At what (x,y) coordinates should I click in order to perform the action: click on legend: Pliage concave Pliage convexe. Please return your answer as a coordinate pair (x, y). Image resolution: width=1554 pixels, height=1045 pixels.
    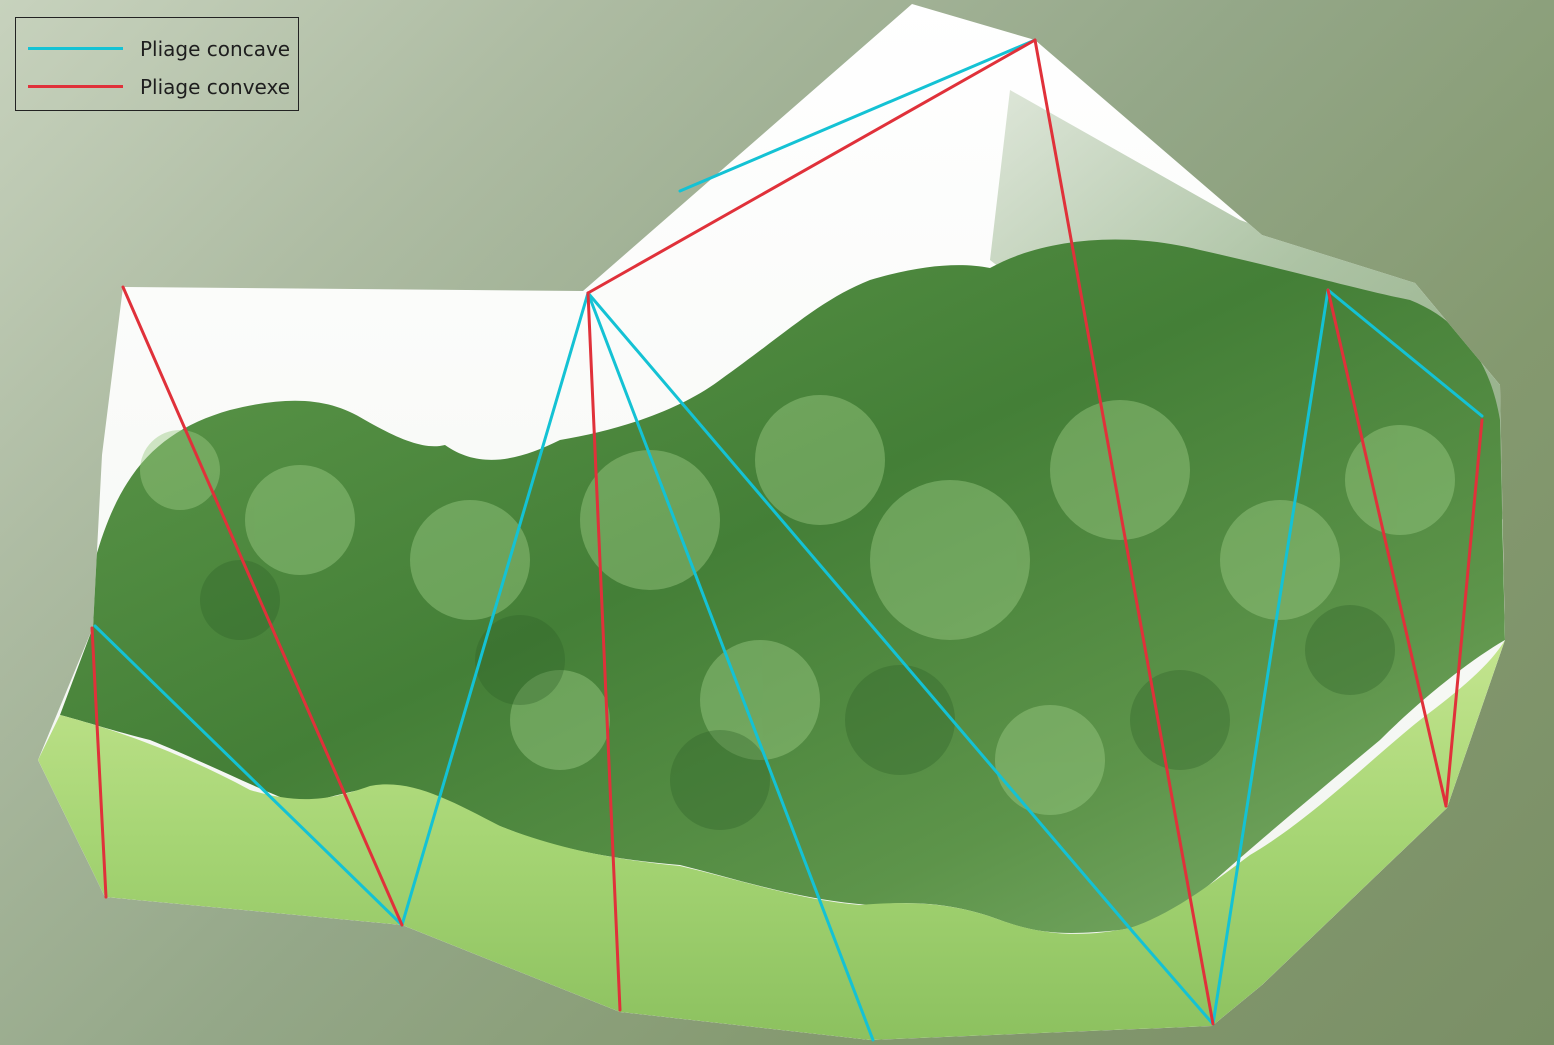
    Looking at the image, I should click on (157, 64).